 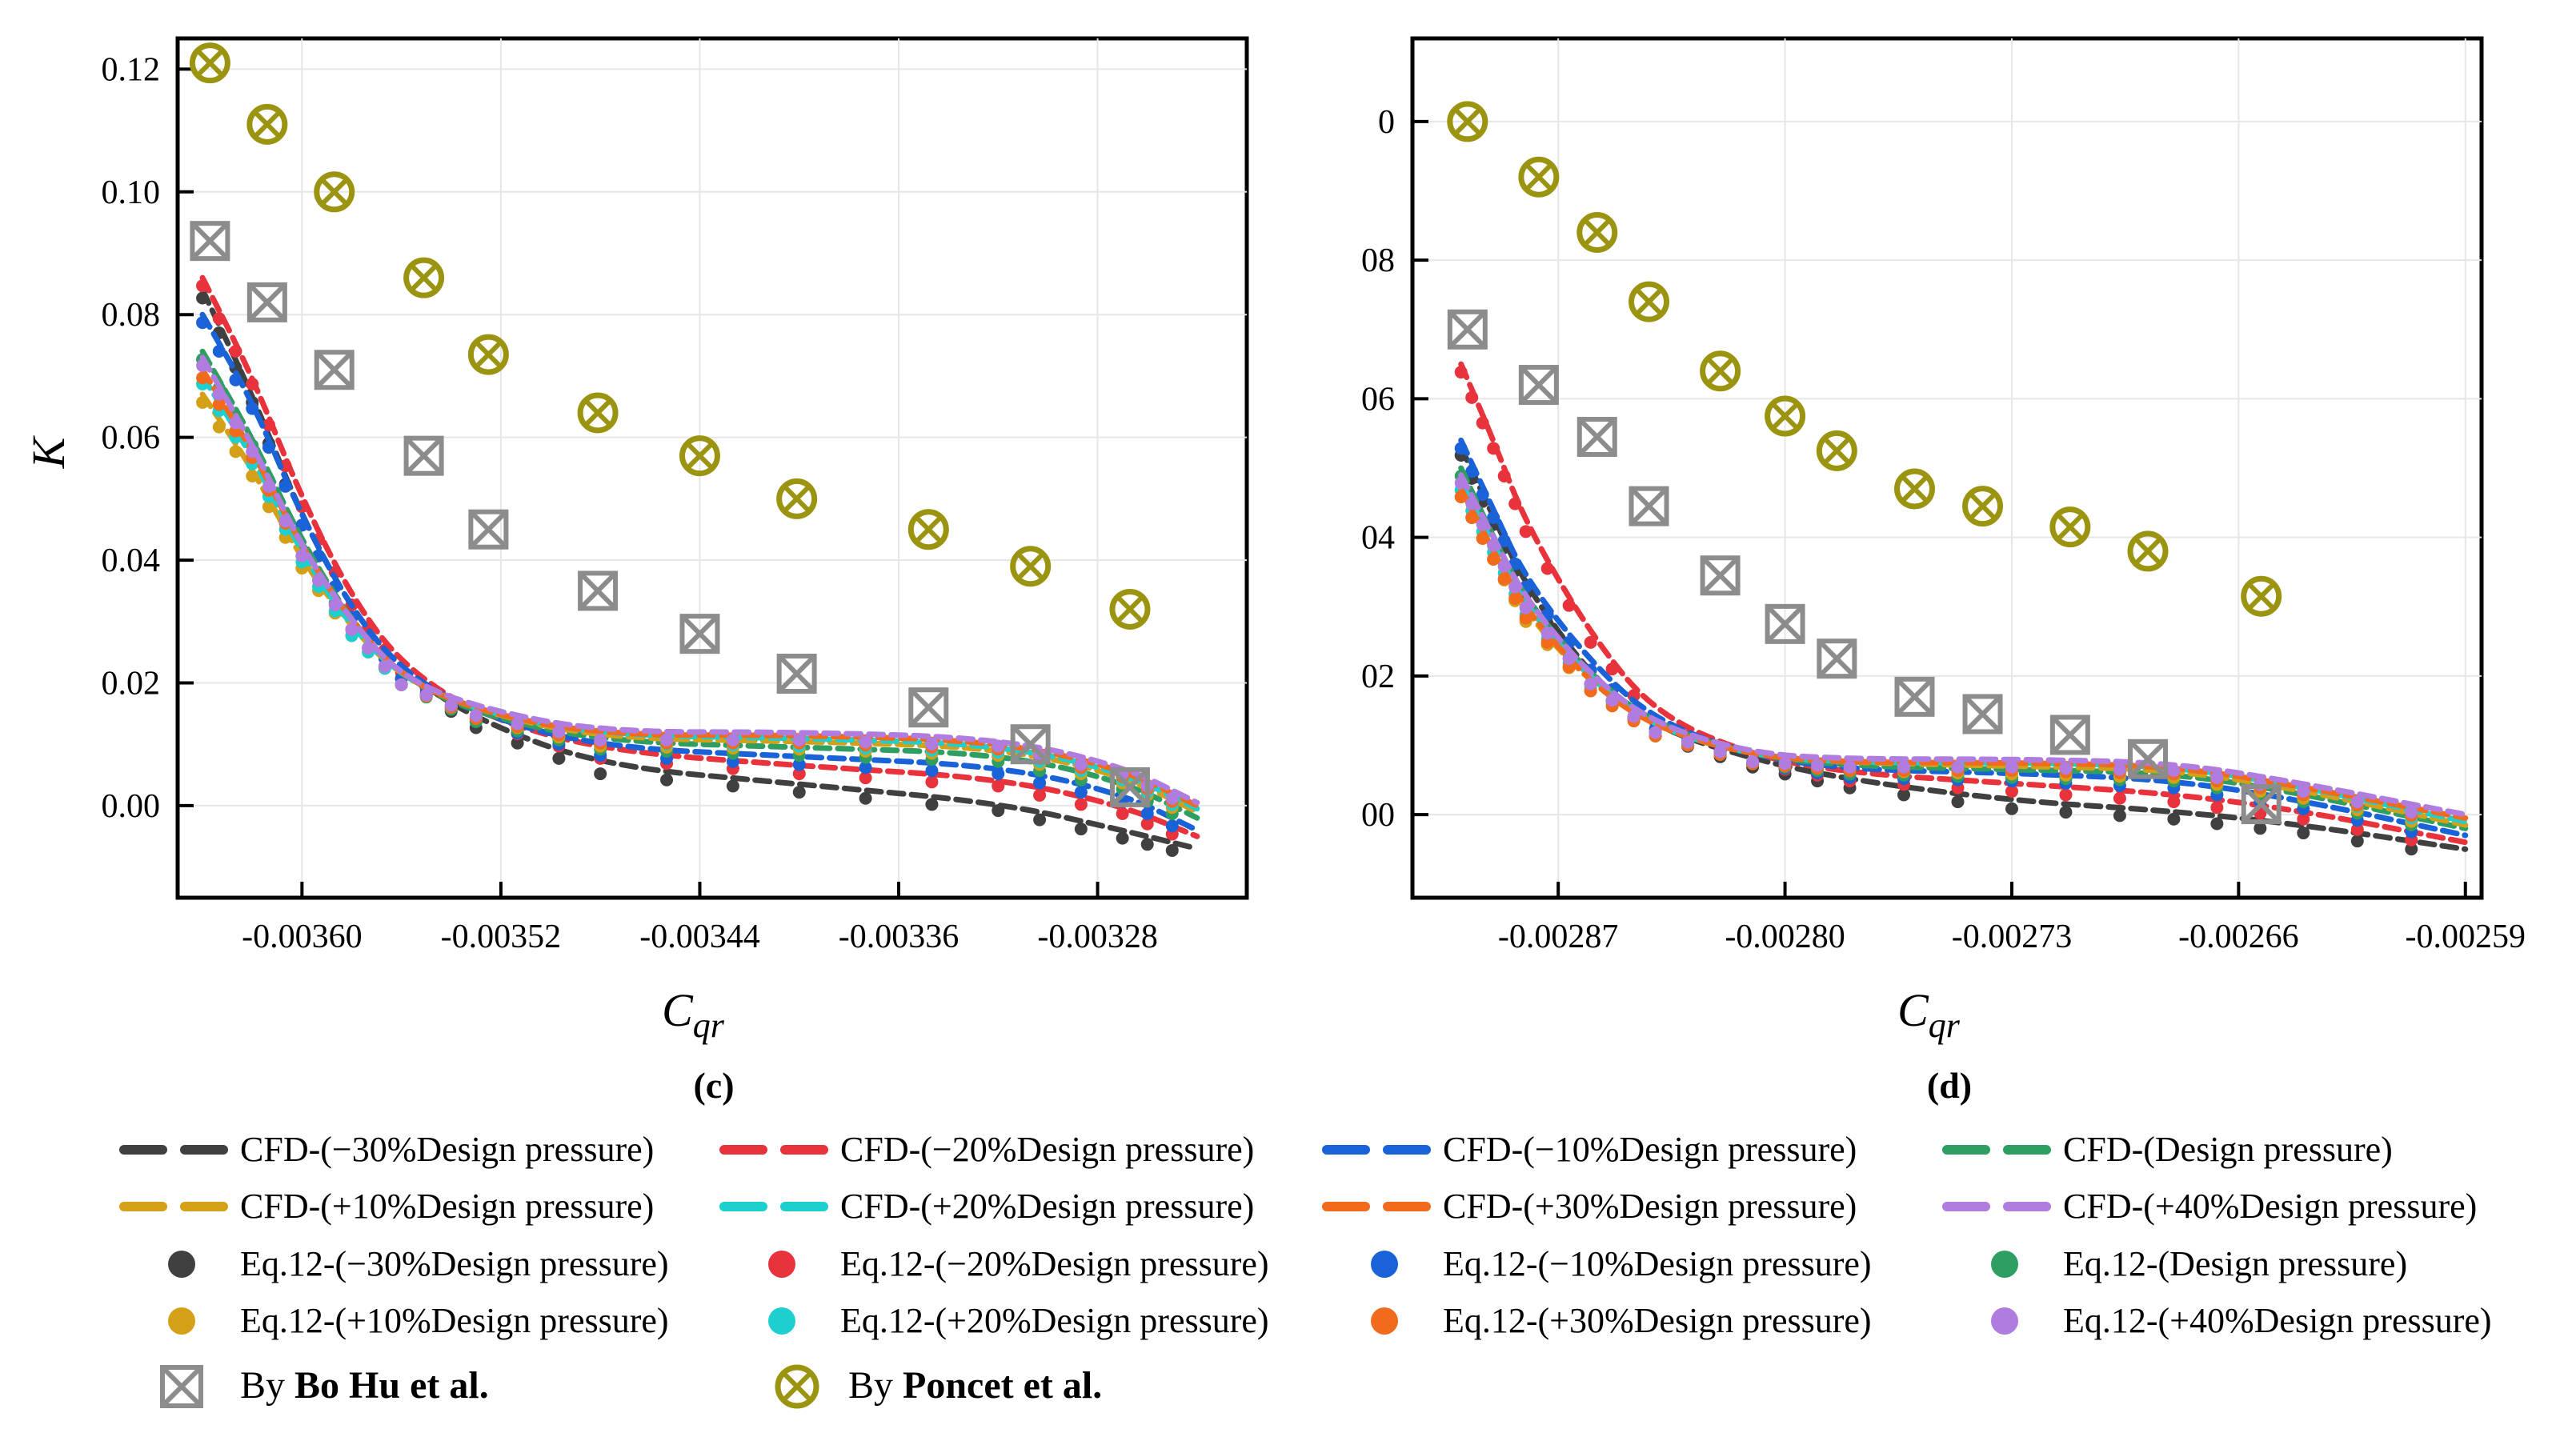 What do you see at coordinates (713, 1086) in the screenshot?
I see `panel-label-c: (c)` at bounding box center [713, 1086].